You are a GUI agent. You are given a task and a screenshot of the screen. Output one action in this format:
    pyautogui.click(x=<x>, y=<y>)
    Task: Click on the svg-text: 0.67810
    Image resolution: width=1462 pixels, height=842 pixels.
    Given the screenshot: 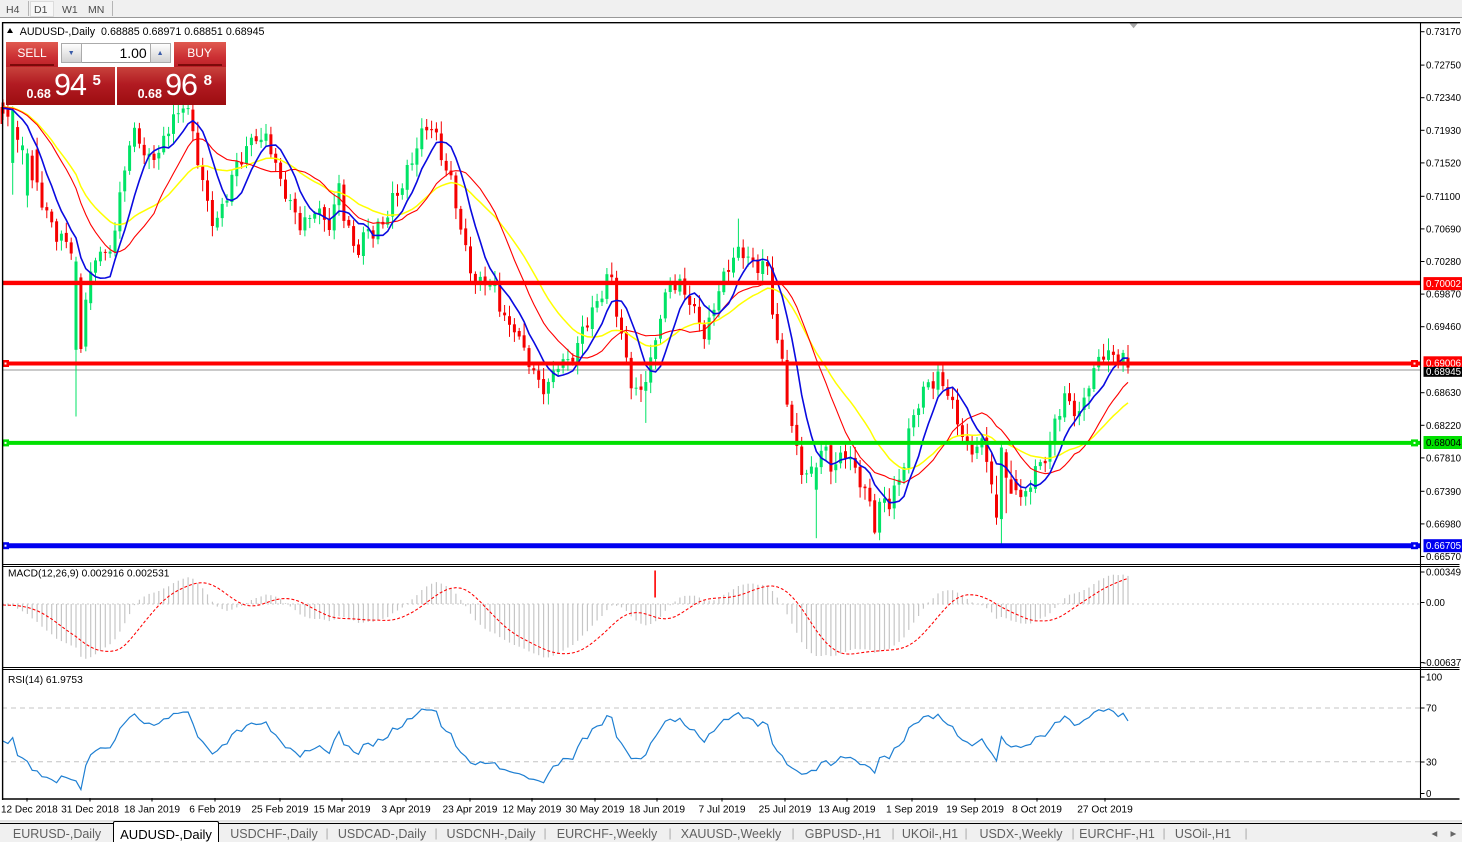 What is the action you would take?
    pyautogui.click(x=1444, y=458)
    